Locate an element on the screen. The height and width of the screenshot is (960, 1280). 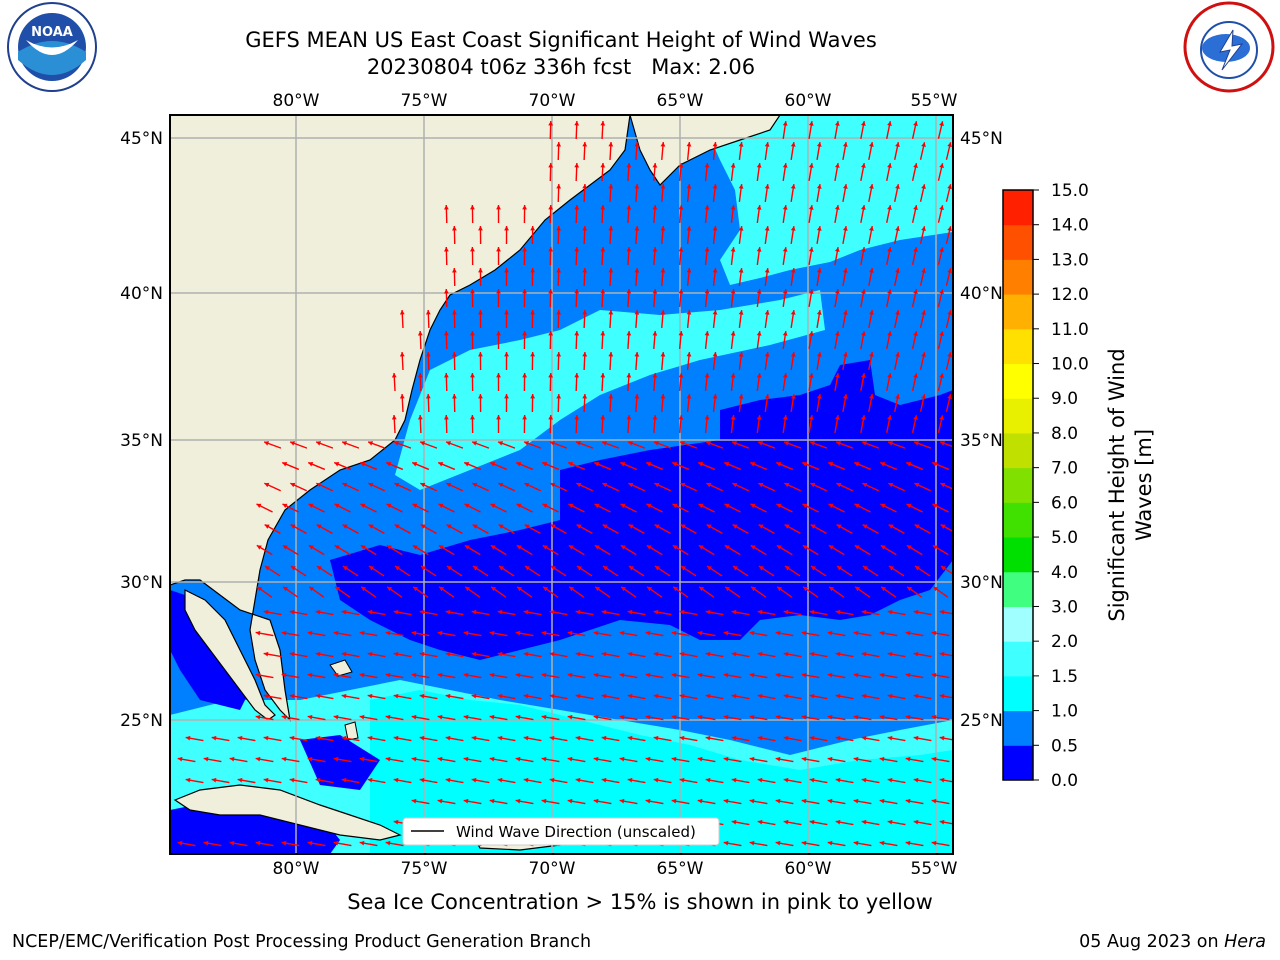
colorbar-tick-label: 12.0 is located at coordinates (1070, 295).